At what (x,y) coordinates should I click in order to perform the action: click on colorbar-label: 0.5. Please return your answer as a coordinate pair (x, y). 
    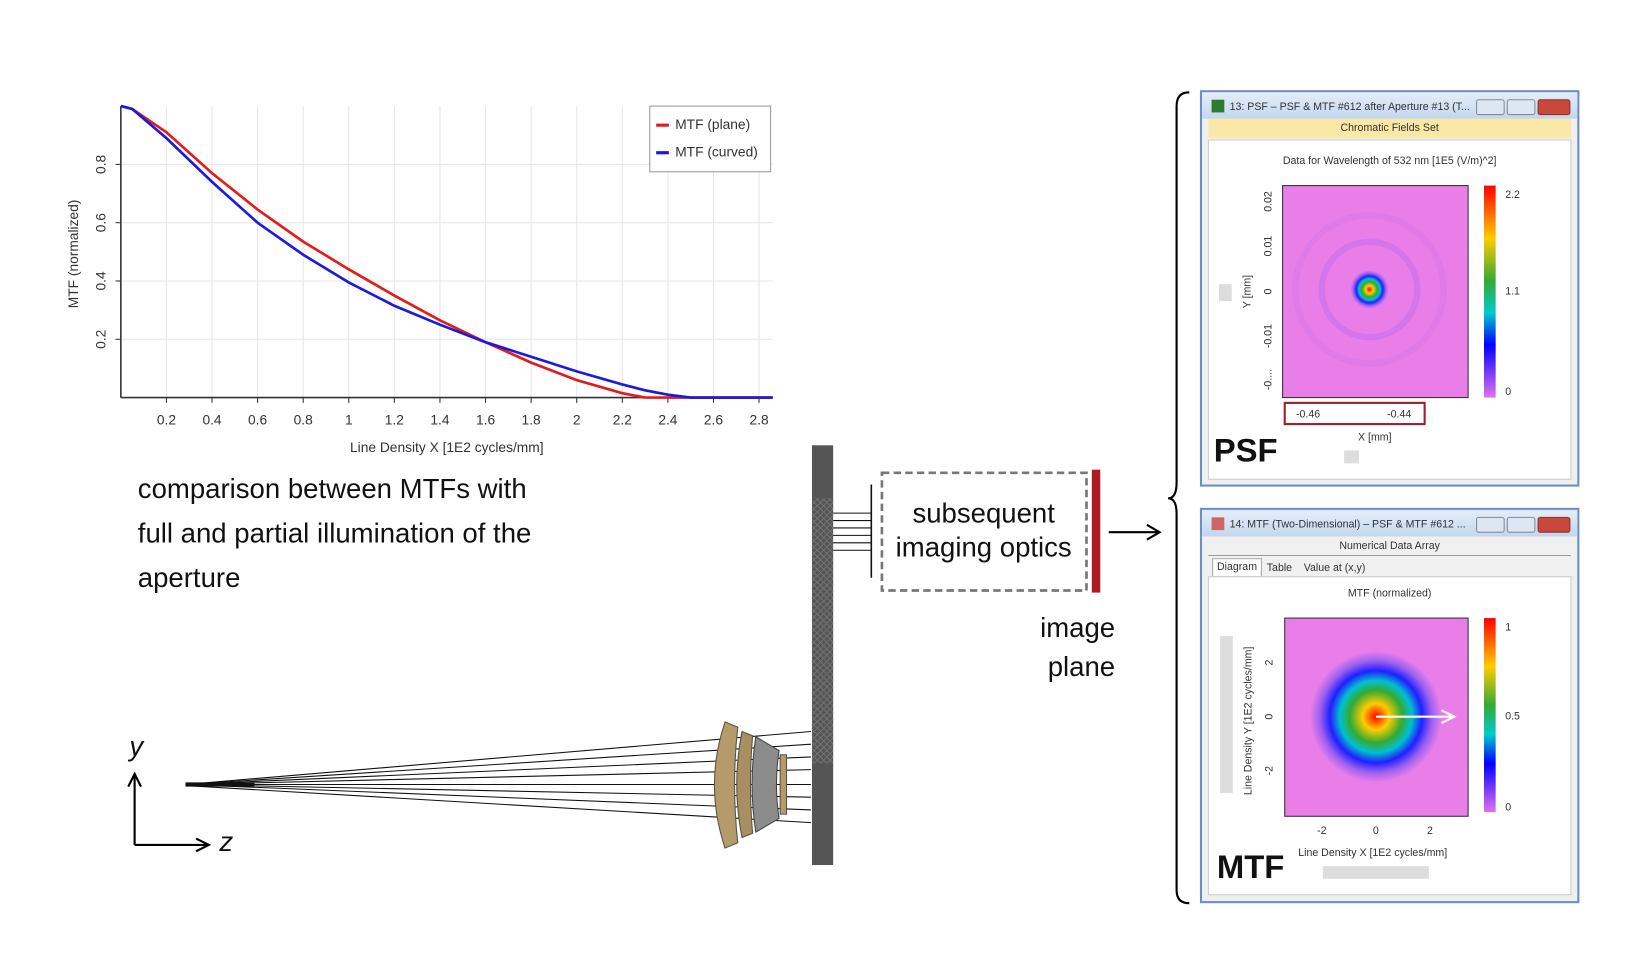
    Looking at the image, I should click on (1512, 716).